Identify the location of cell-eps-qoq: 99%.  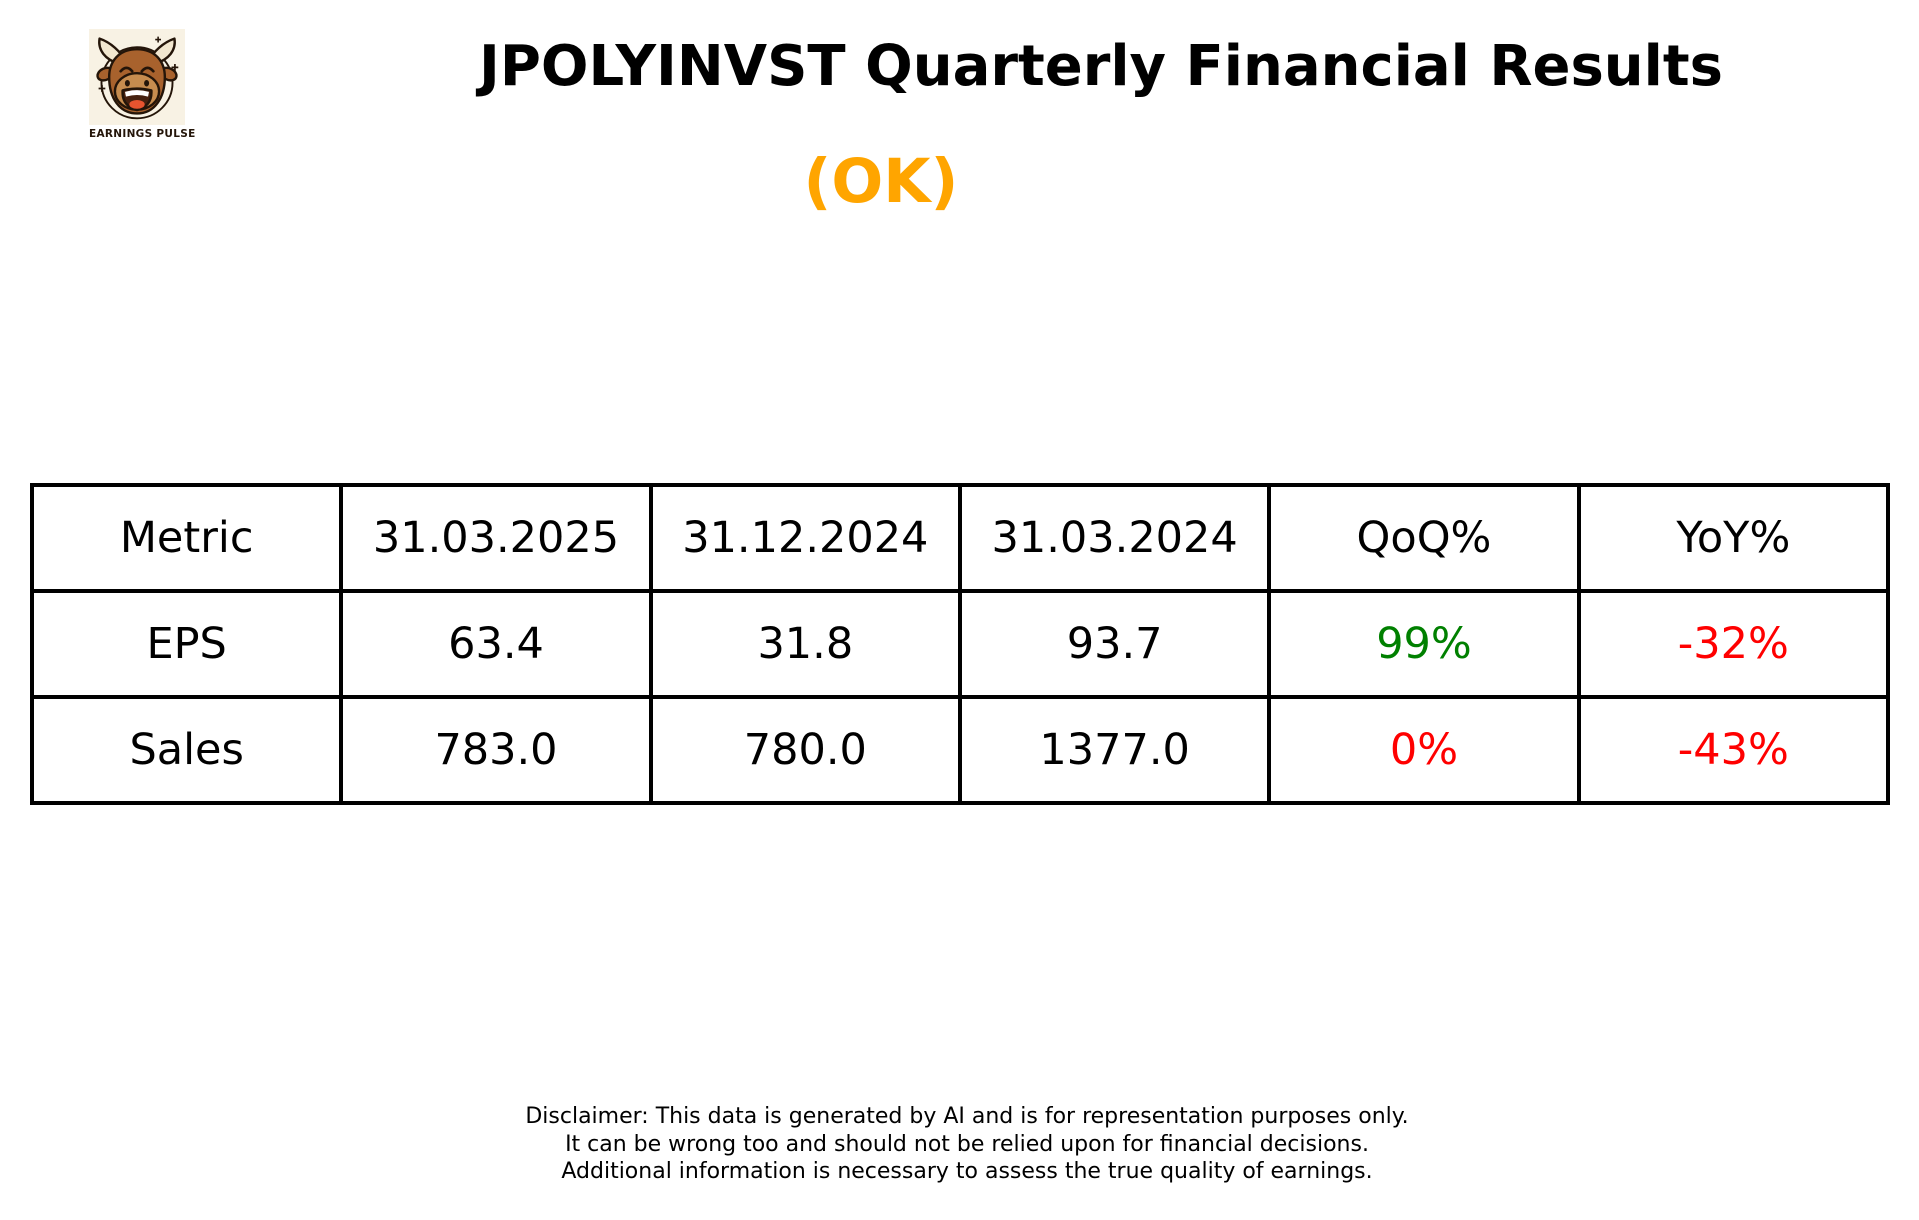
(1424, 644).